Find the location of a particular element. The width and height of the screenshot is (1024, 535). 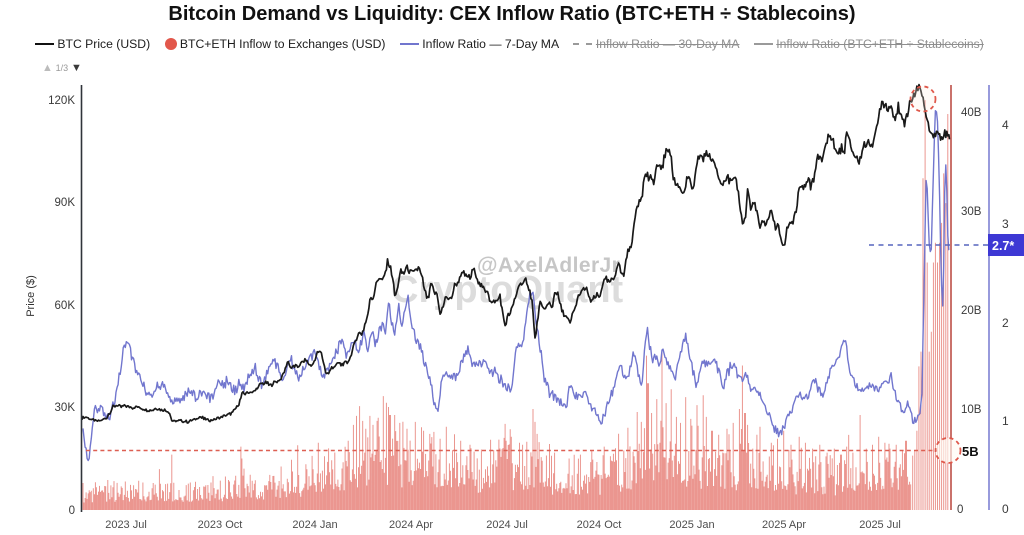

svg-text: 40B is located at coordinates (971, 113).